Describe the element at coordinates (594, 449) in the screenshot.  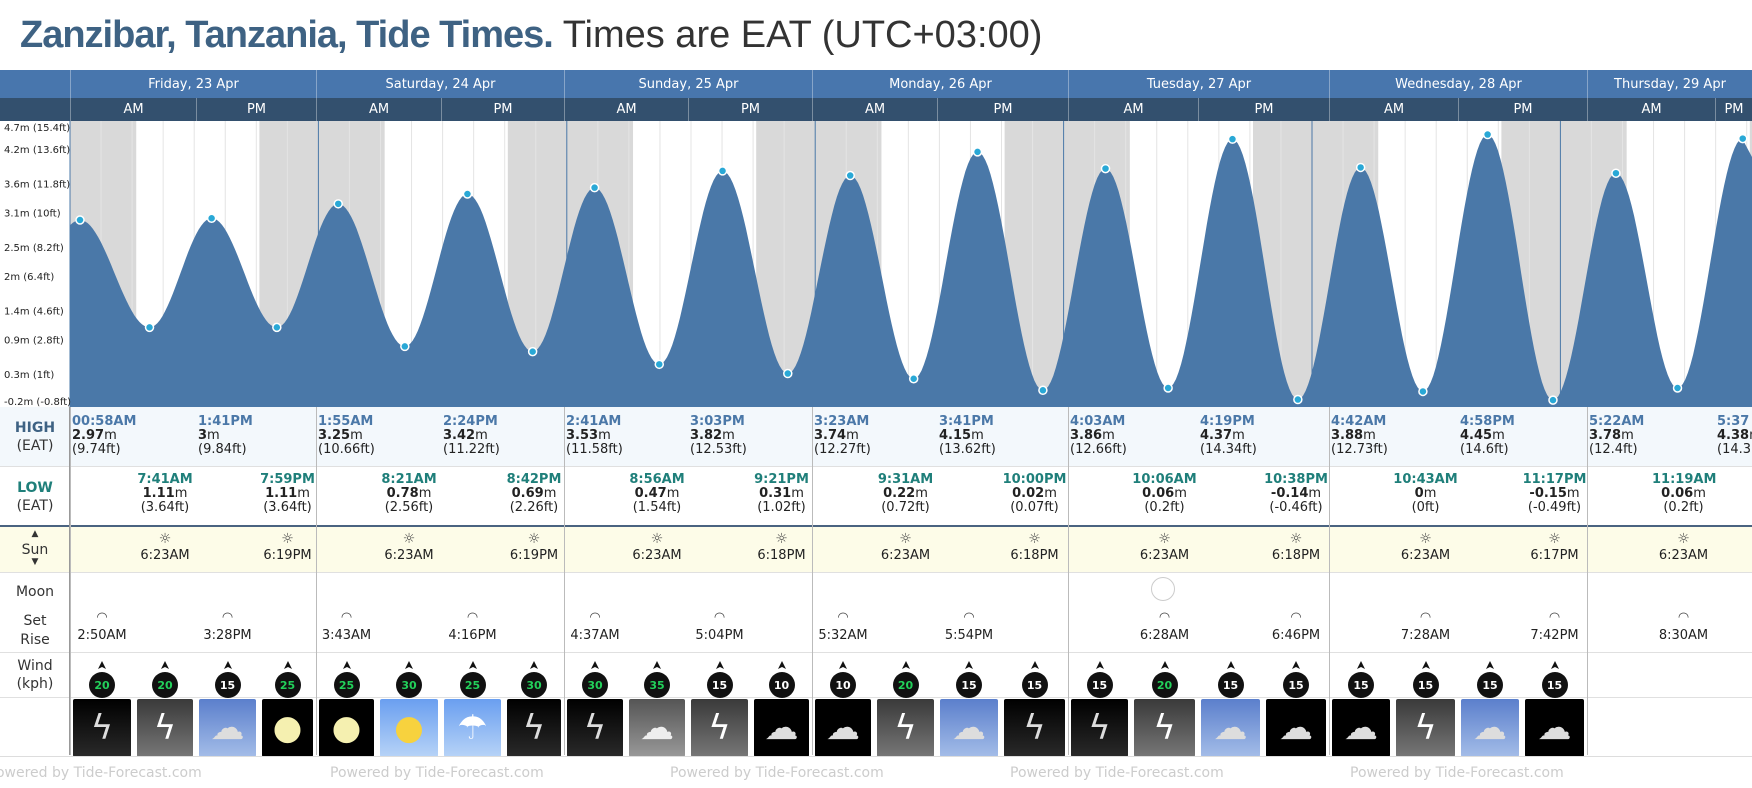
I see `high-tide-feet: (11.58ft)` at that location.